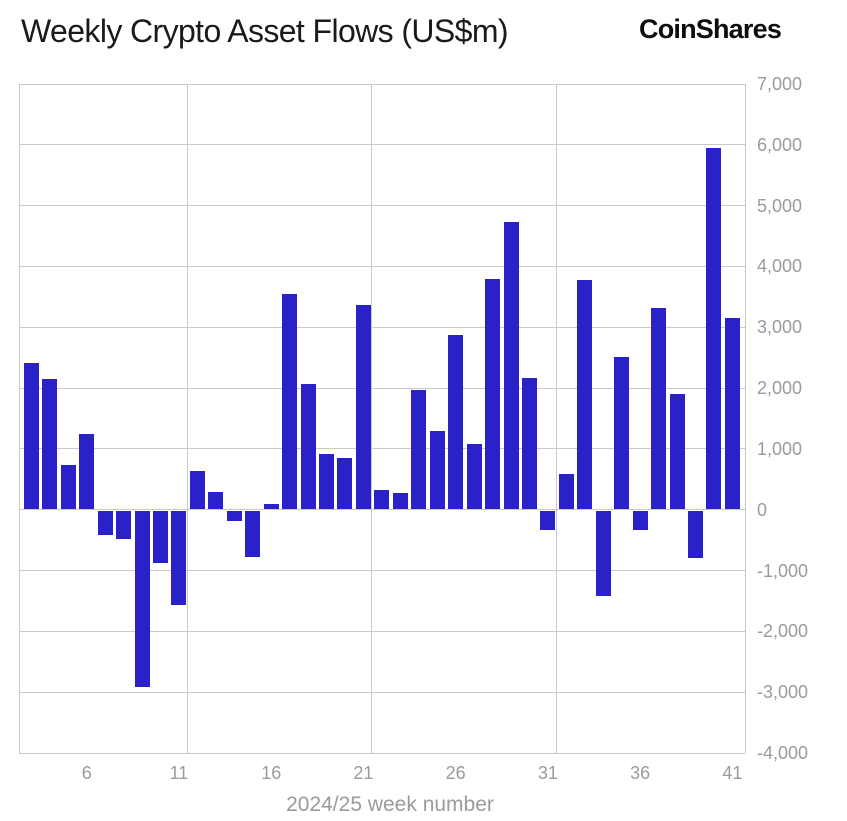 This screenshot has width=847, height=821. Describe the element at coordinates (780, 144) in the screenshot. I see `y-axis-tick-label: 6,000` at that location.